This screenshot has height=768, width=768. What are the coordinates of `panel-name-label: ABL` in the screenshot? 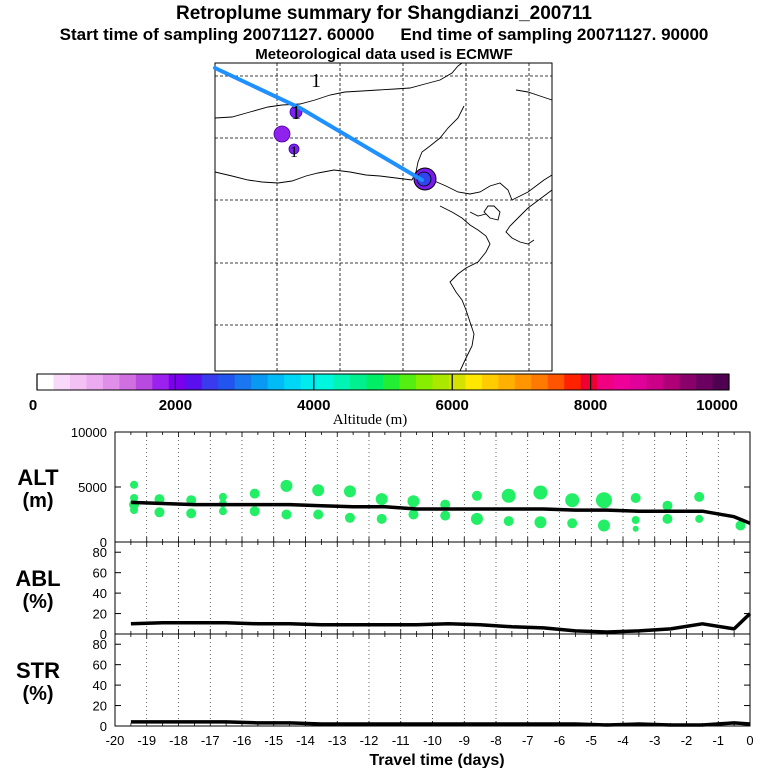 It's located at (37, 578).